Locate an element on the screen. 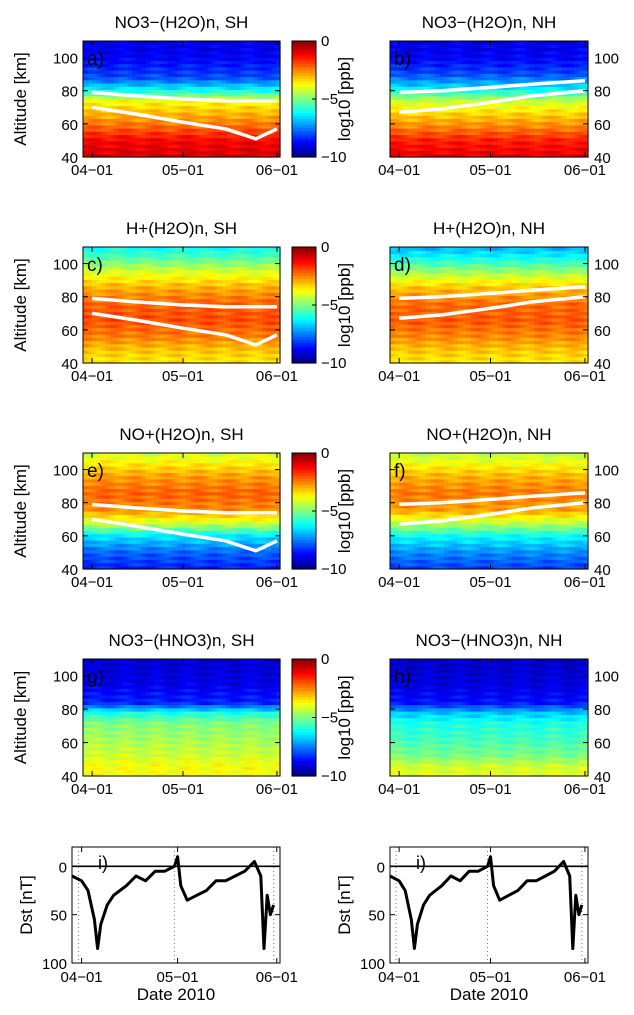 The height and width of the screenshot is (1015, 634). panel-title: NO3−(H2O)n, SH is located at coordinates (182, 22).